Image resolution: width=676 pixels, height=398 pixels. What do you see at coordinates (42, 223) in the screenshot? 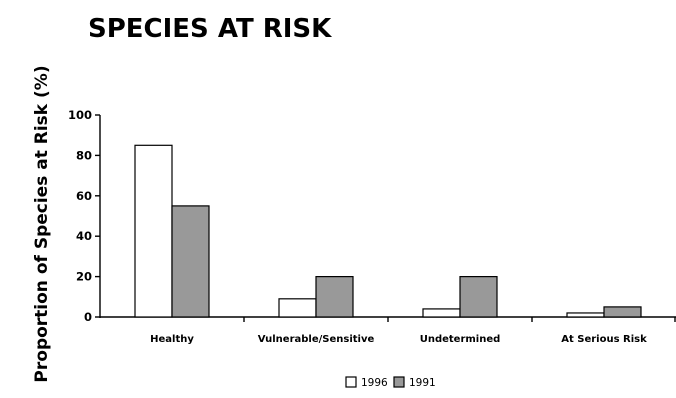
I see `y-axis-label: Proportion of Species at Risk (%)` at bounding box center [42, 223].